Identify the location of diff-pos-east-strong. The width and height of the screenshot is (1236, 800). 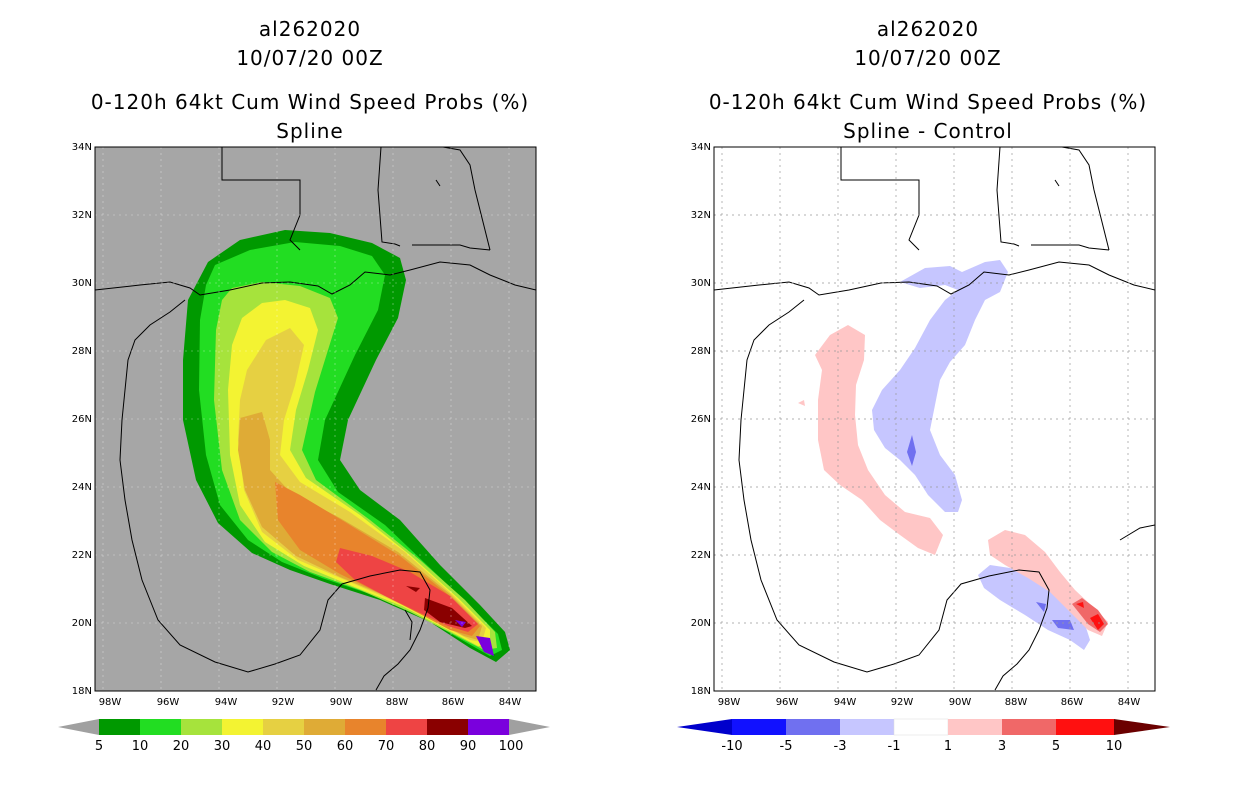
(1097, 622).